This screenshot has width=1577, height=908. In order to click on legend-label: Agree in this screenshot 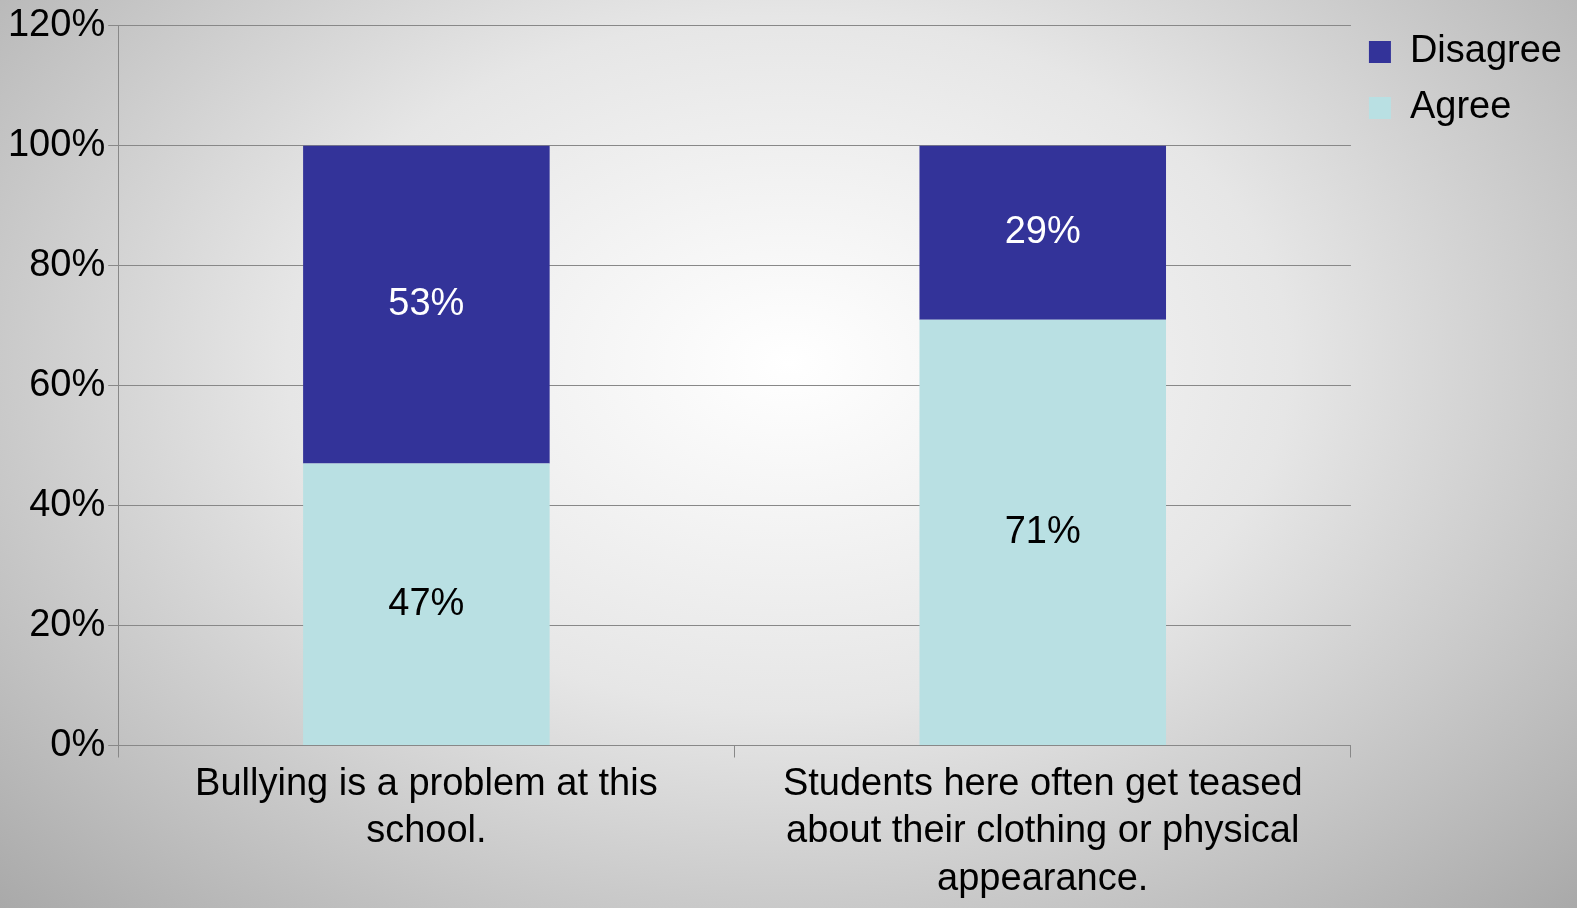, I will do `click(1460, 105)`.